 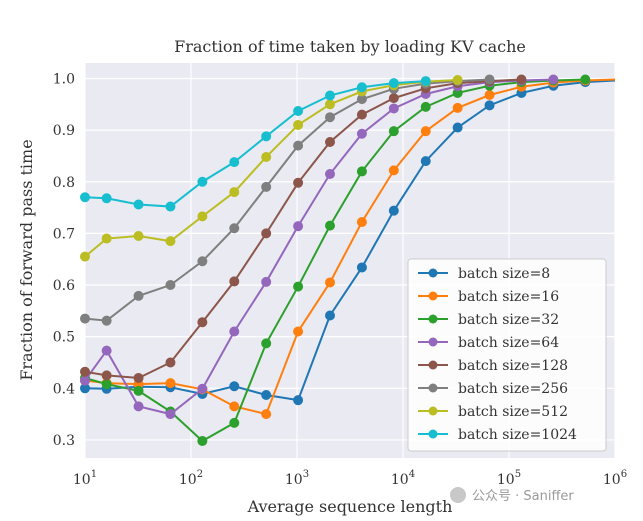 What do you see at coordinates (306, 474) in the screenshot?
I see `x-tick-exponent: 3` at bounding box center [306, 474].